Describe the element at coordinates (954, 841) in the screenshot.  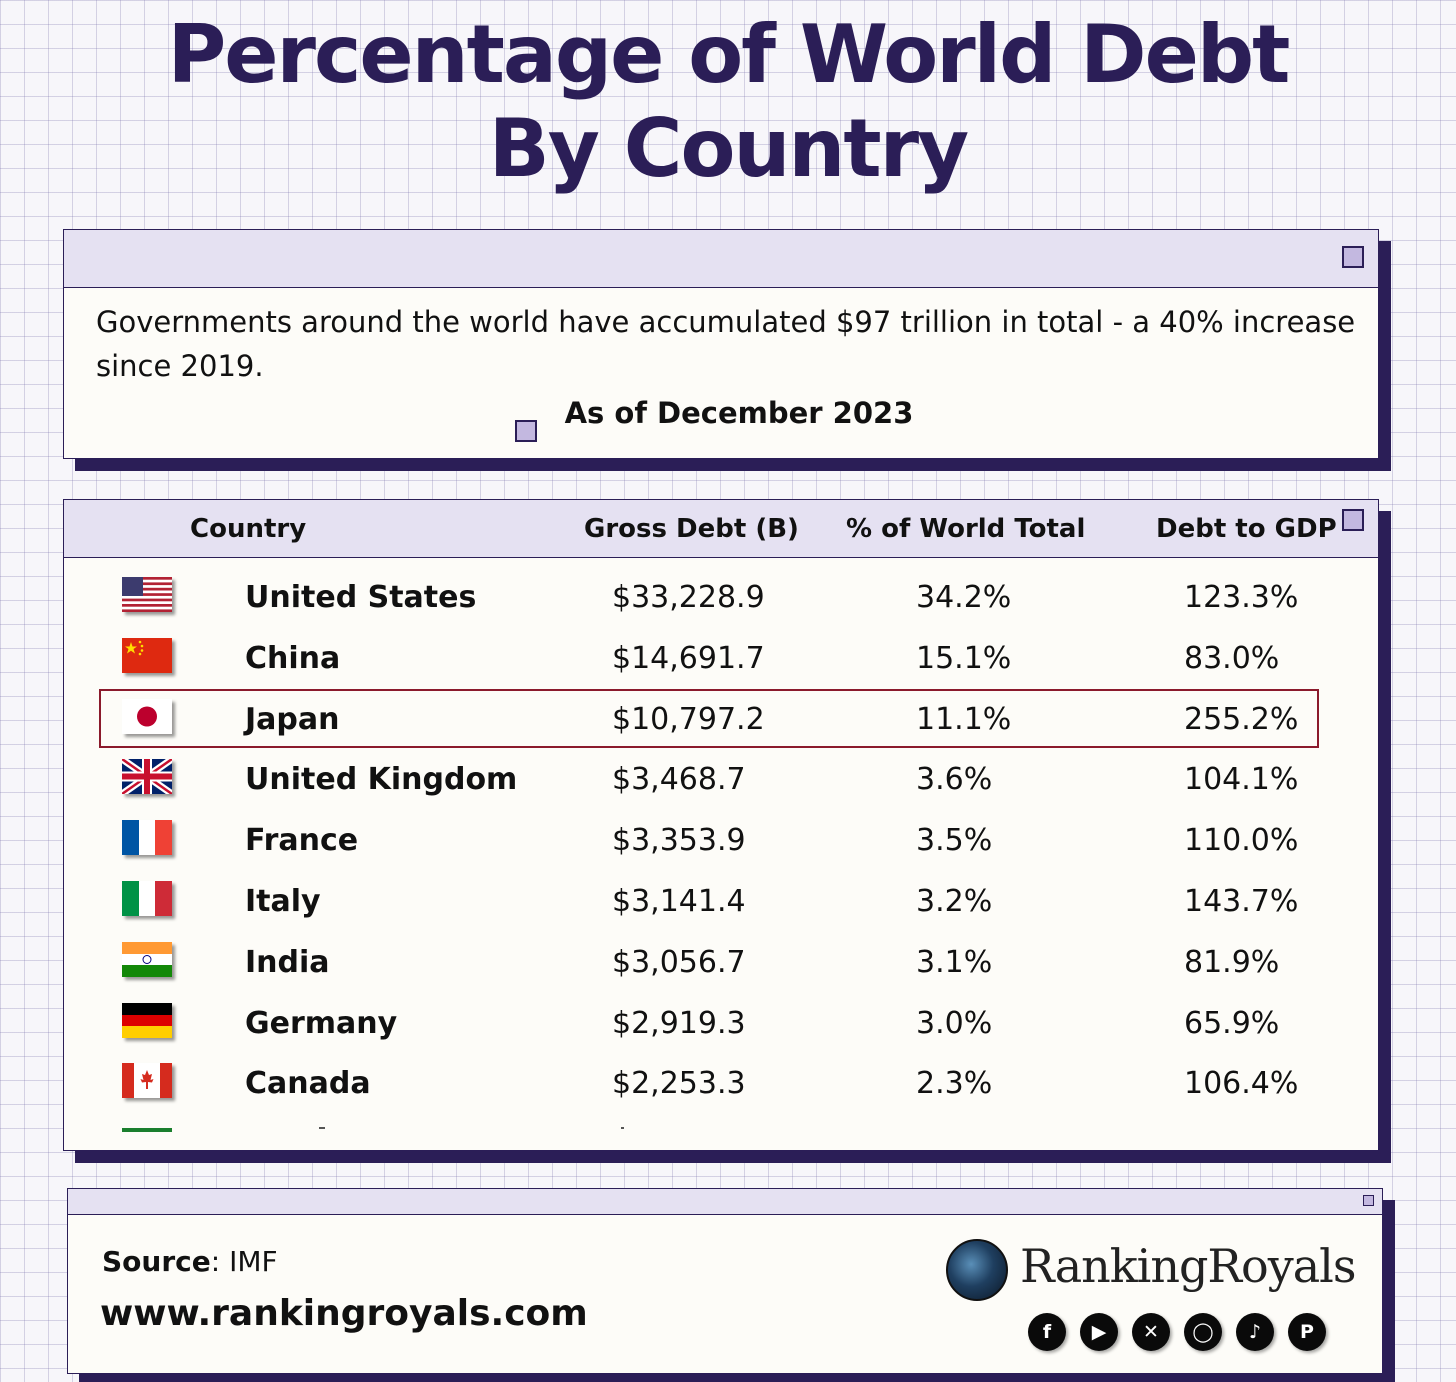
I see `pct-world-value: 3.5%` at that location.